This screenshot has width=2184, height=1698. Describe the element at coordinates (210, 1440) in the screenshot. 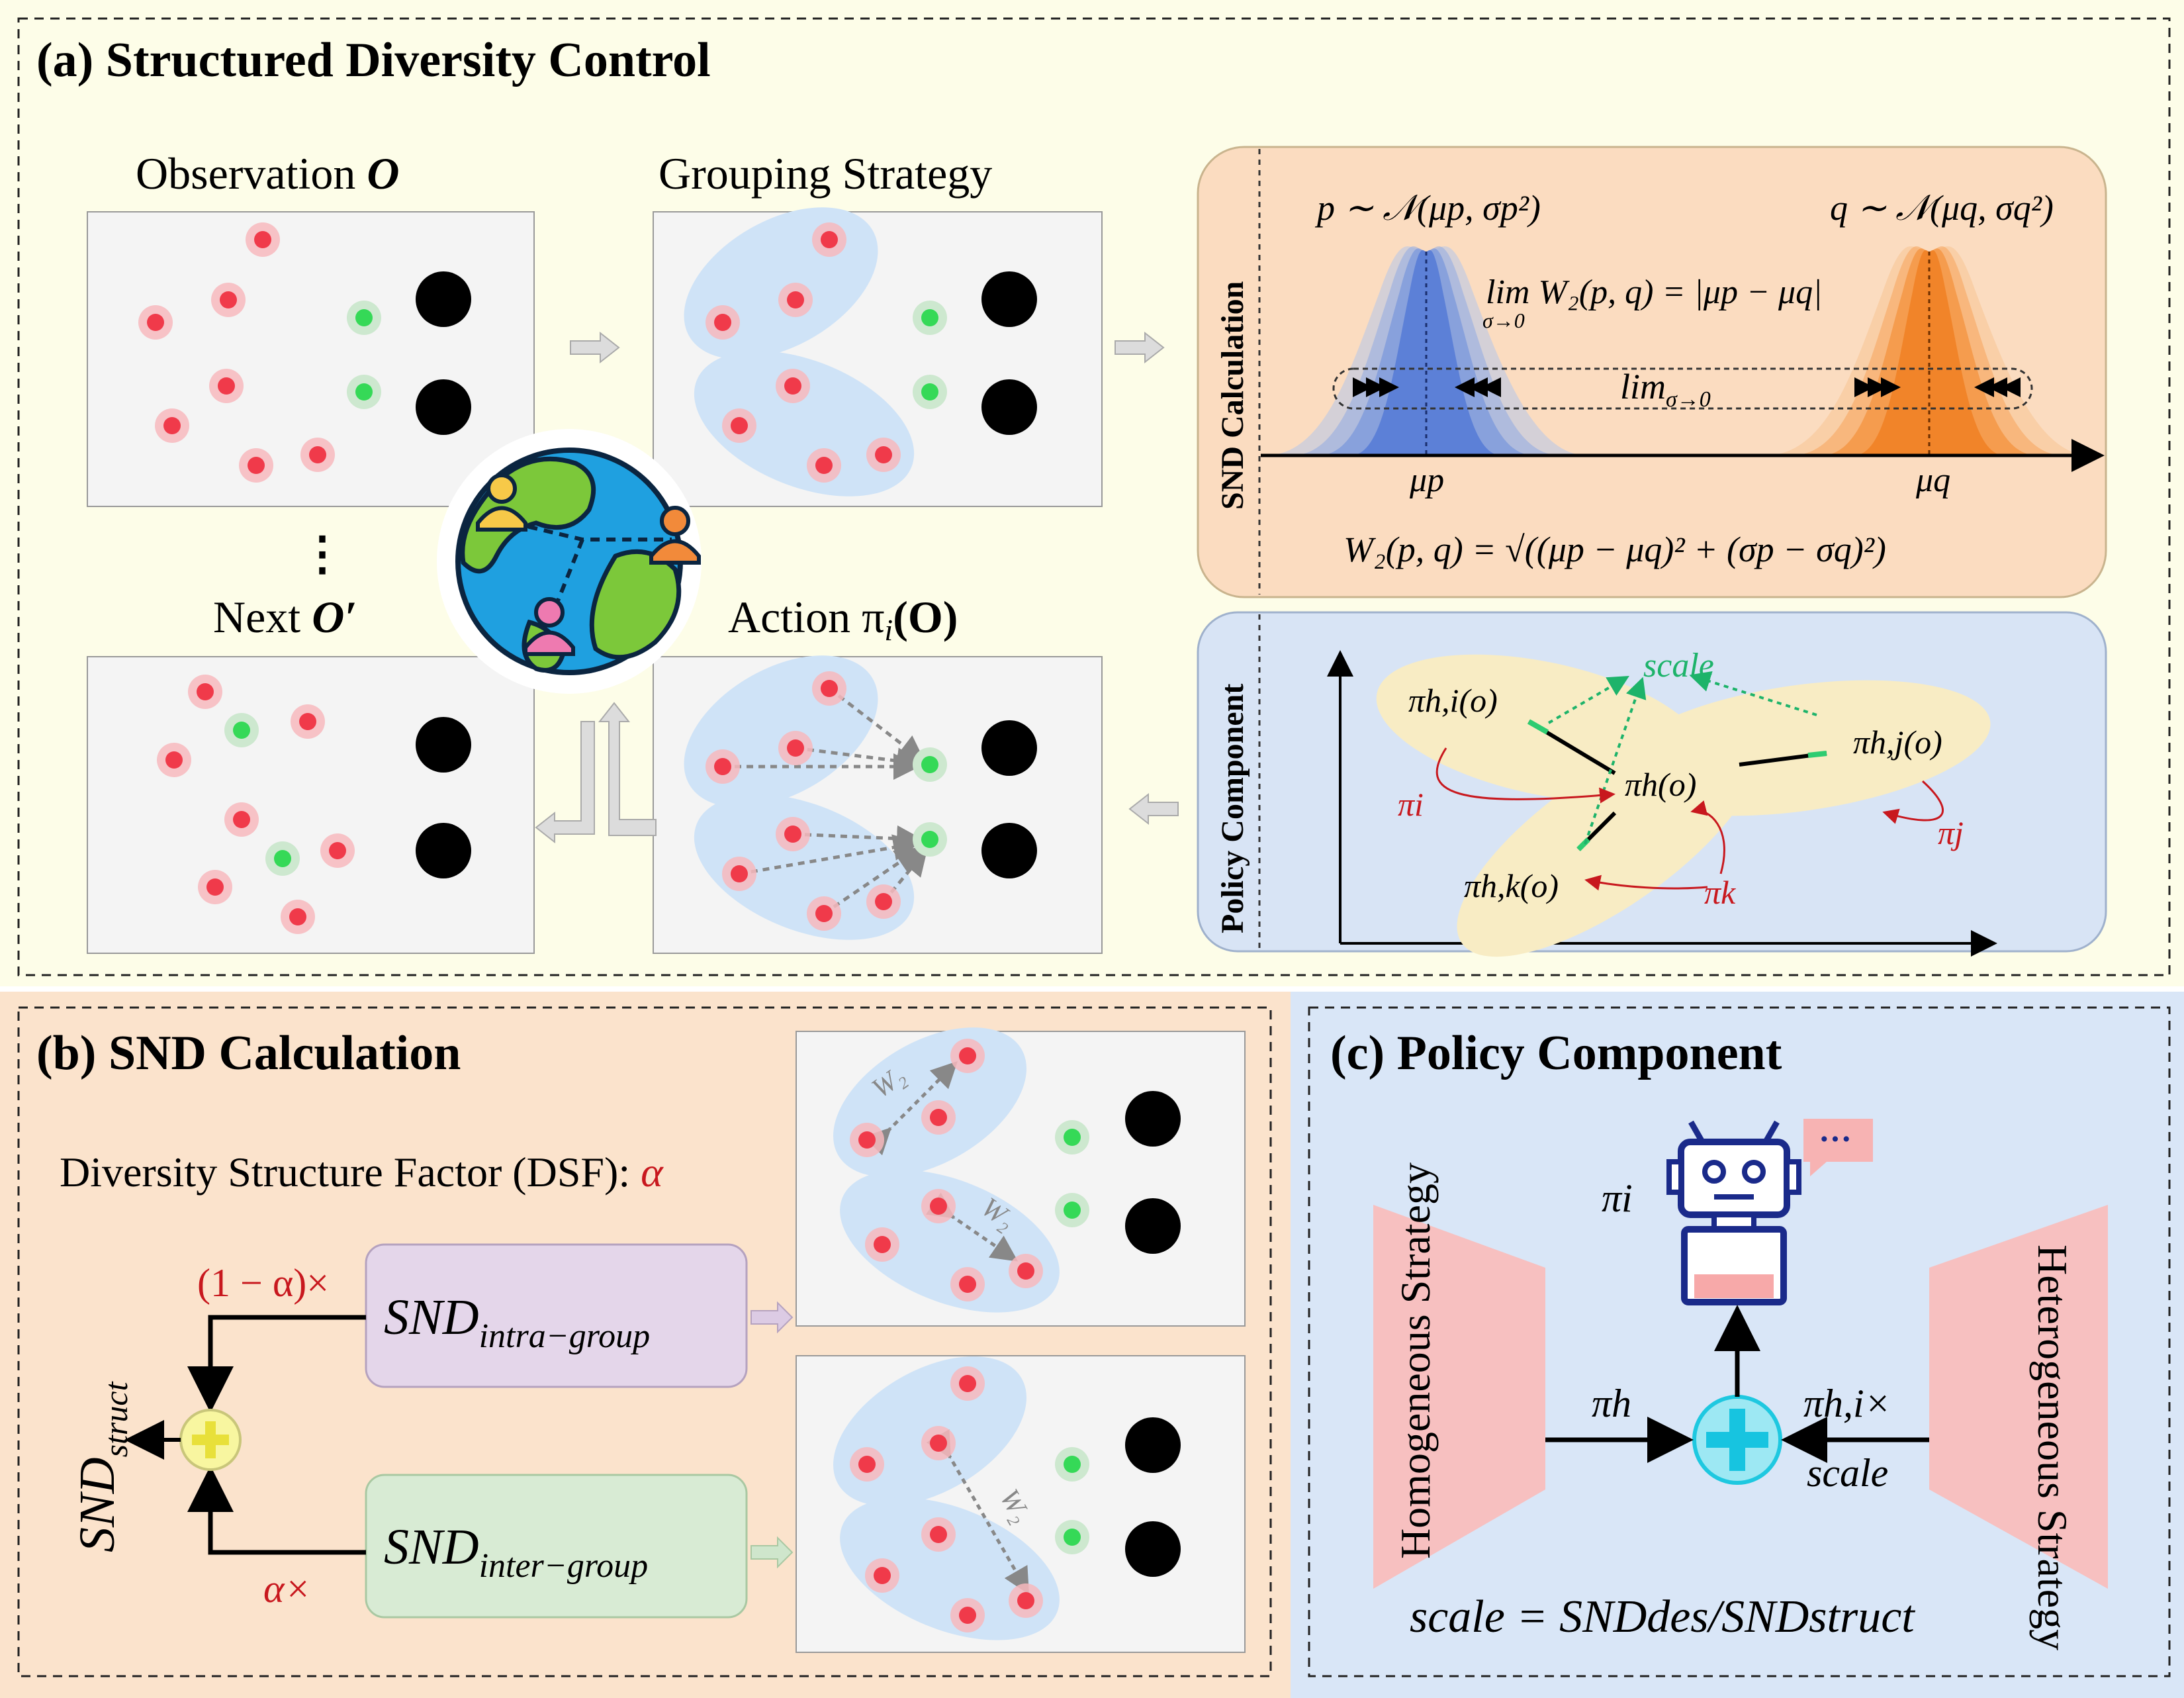

I see `sum-plus-icon` at that location.